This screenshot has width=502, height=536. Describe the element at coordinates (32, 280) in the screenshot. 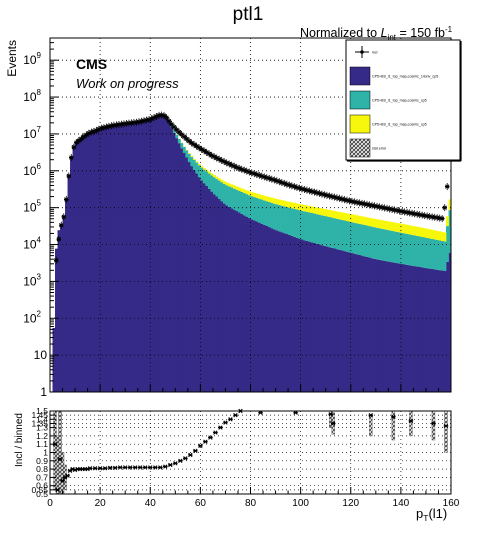

I see `y-tick-label: 10³` at that location.